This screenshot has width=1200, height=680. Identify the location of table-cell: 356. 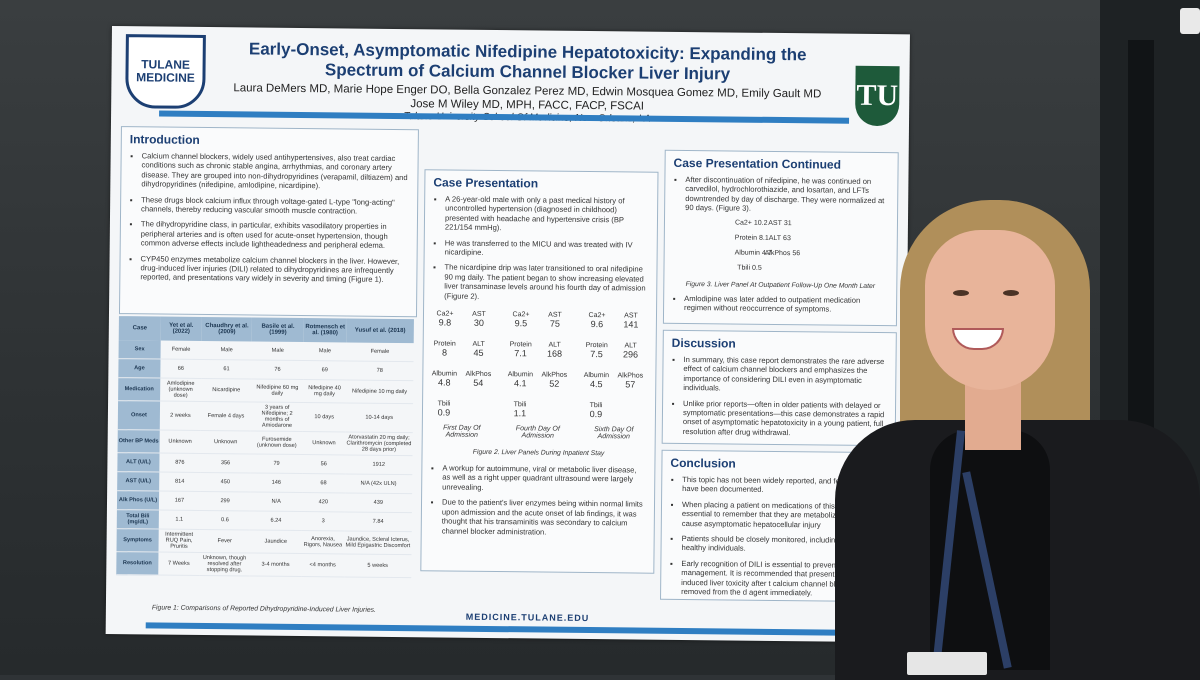
(225, 463).